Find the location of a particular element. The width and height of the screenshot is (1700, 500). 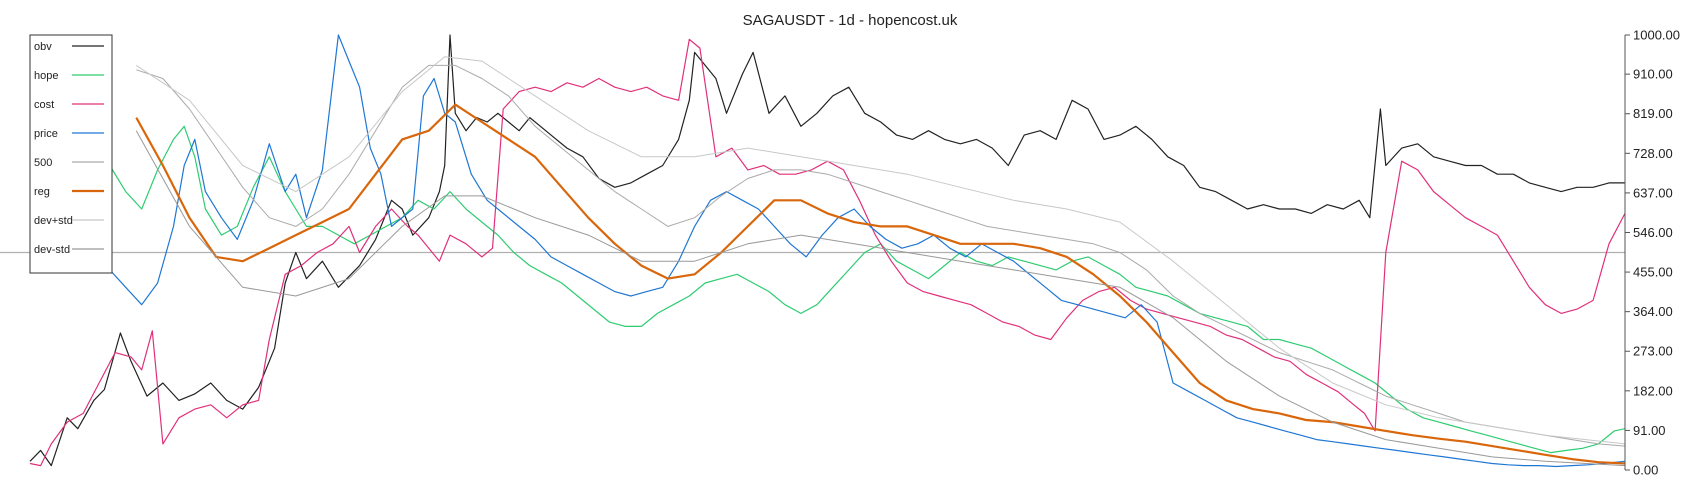

y-tick-label: 182.00 is located at coordinates (1653, 390).